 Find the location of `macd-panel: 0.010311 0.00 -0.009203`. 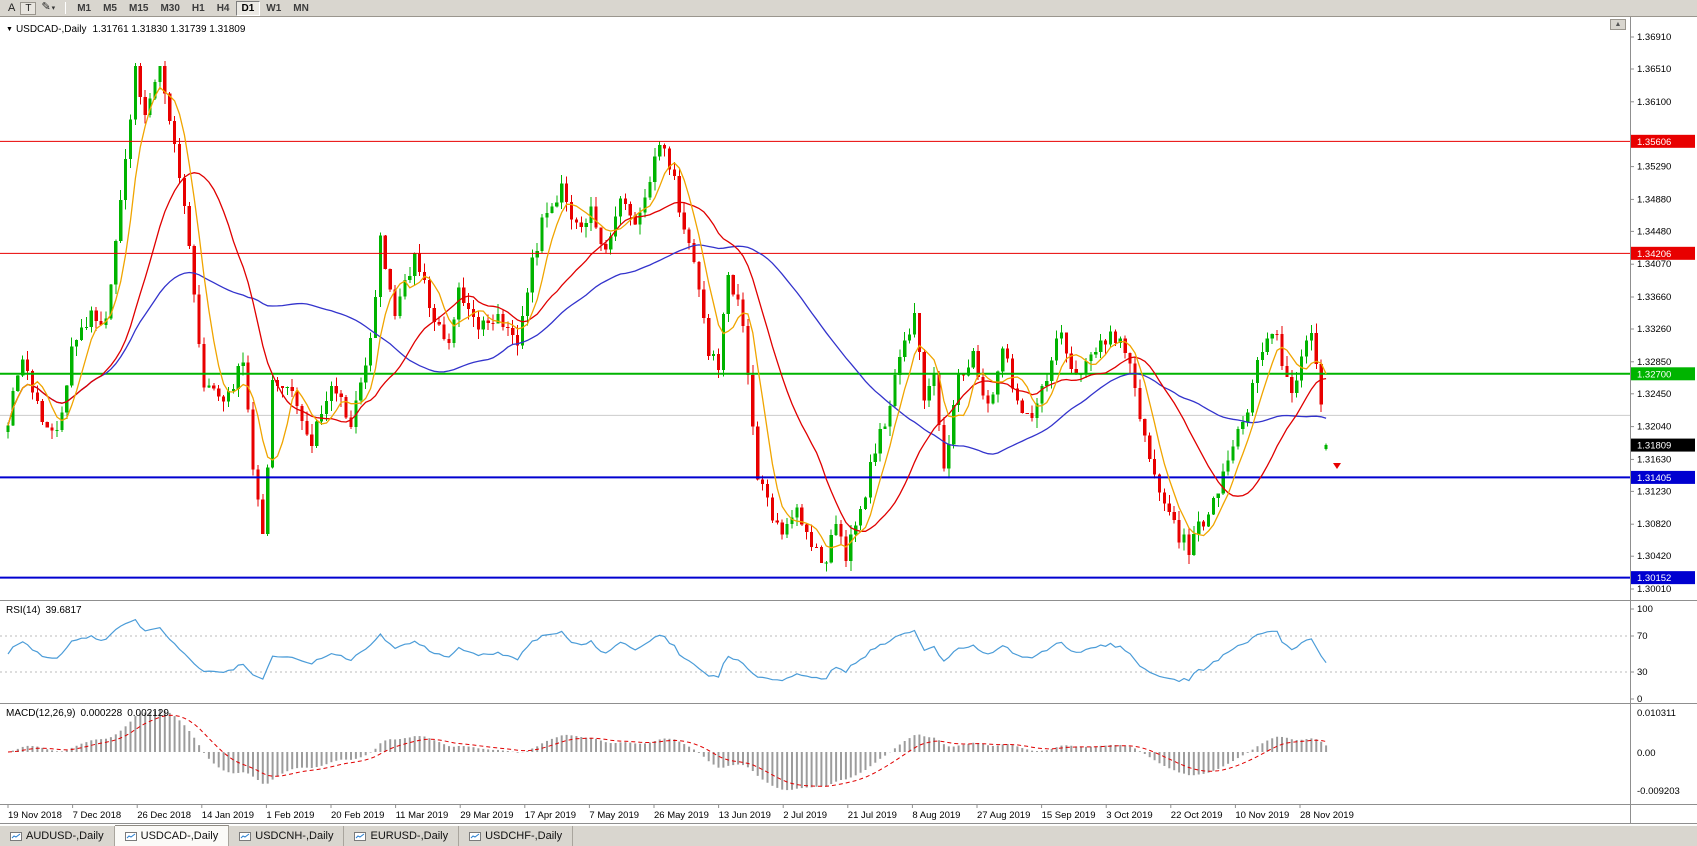

macd-panel: 0.010311 0.00 -0.009203 is located at coordinates (843, 752).